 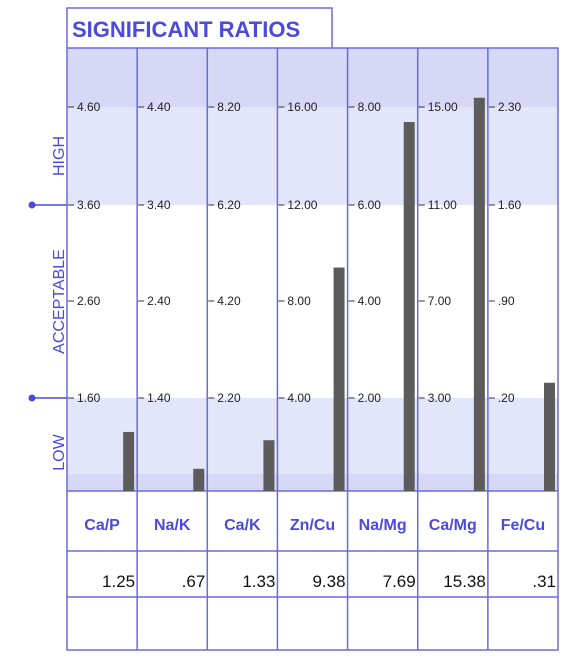 What do you see at coordinates (442, 205) in the screenshot?
I see `tick-label: 11.00` at bounding box center [442, 205].